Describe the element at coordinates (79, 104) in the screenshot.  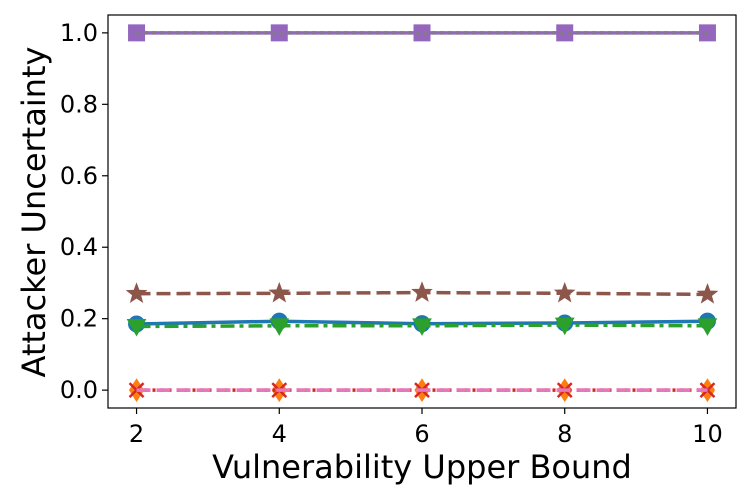
I see `y-tick-label: 0.8` at that location.